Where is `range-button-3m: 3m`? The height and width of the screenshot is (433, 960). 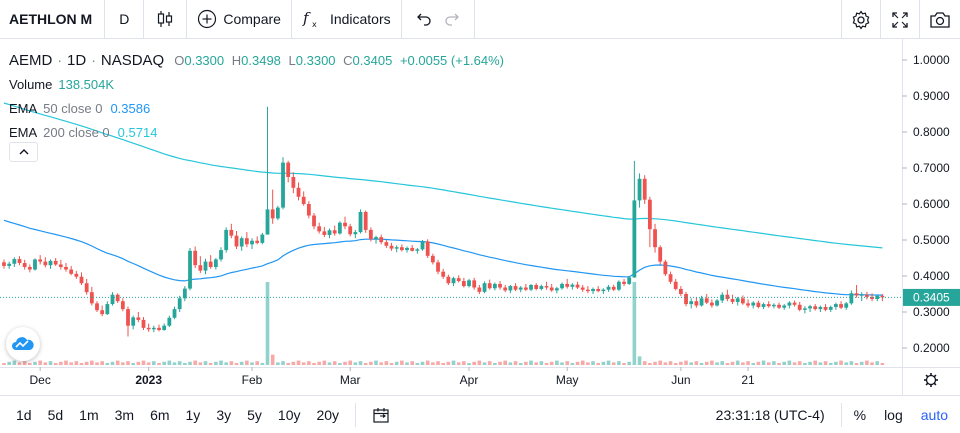
range-button-3m: 3m is located at coordinates (124, 414).